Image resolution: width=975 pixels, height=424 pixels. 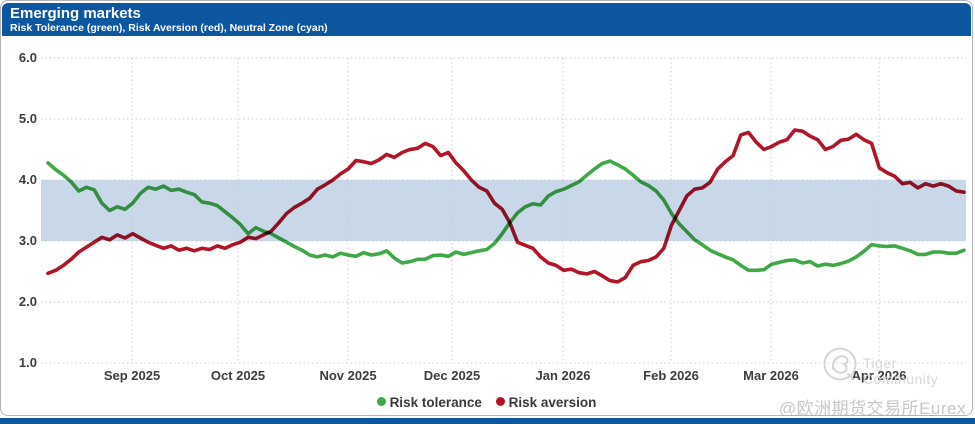 I want to click on bottom-blue-bar, so click(x=487, y=421).